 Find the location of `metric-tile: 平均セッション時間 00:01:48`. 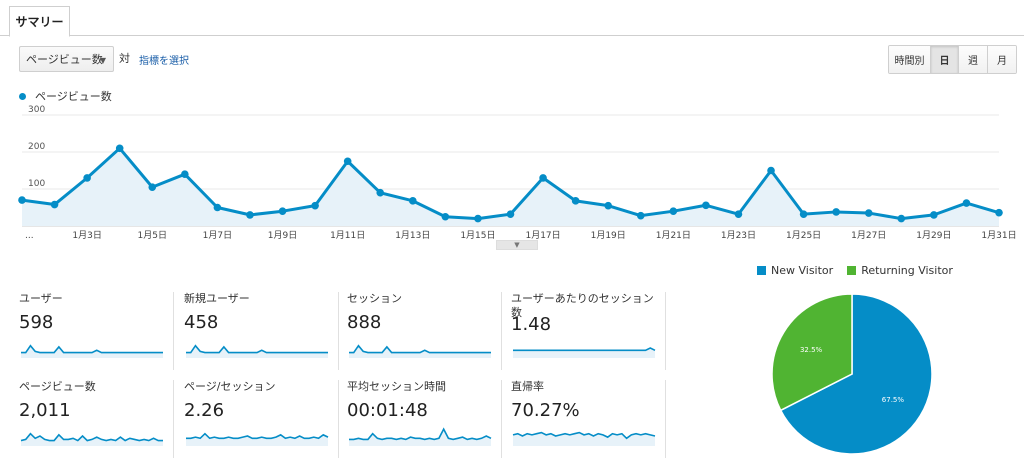

metric-tile: 平均セッション時間 00:01:48 is located at coordinates (424, 420).